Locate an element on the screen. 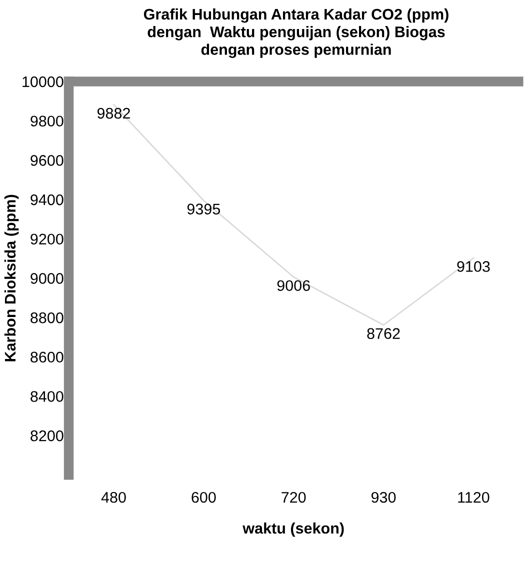  data-label: 9006 is located at coordinates (293, 286).